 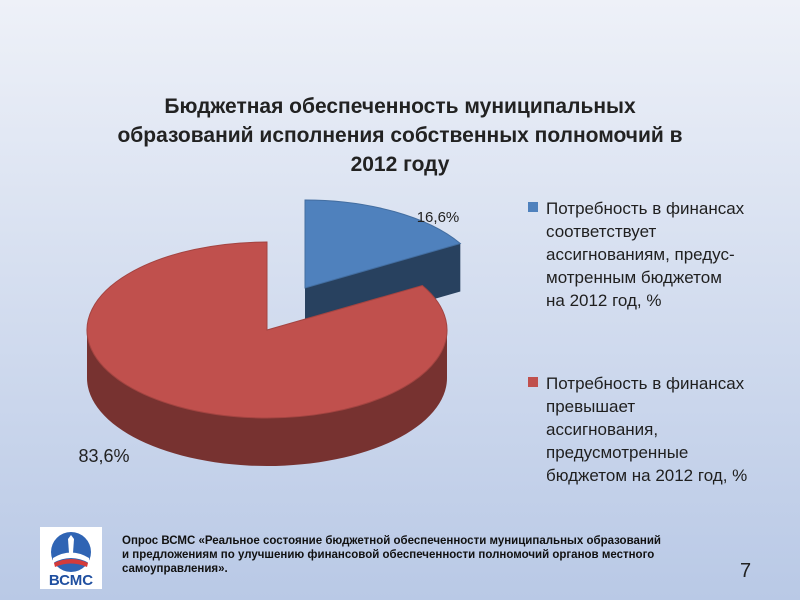 I want to click on legend-text-line: на 2012 год, %, so click(x=604, y=300).